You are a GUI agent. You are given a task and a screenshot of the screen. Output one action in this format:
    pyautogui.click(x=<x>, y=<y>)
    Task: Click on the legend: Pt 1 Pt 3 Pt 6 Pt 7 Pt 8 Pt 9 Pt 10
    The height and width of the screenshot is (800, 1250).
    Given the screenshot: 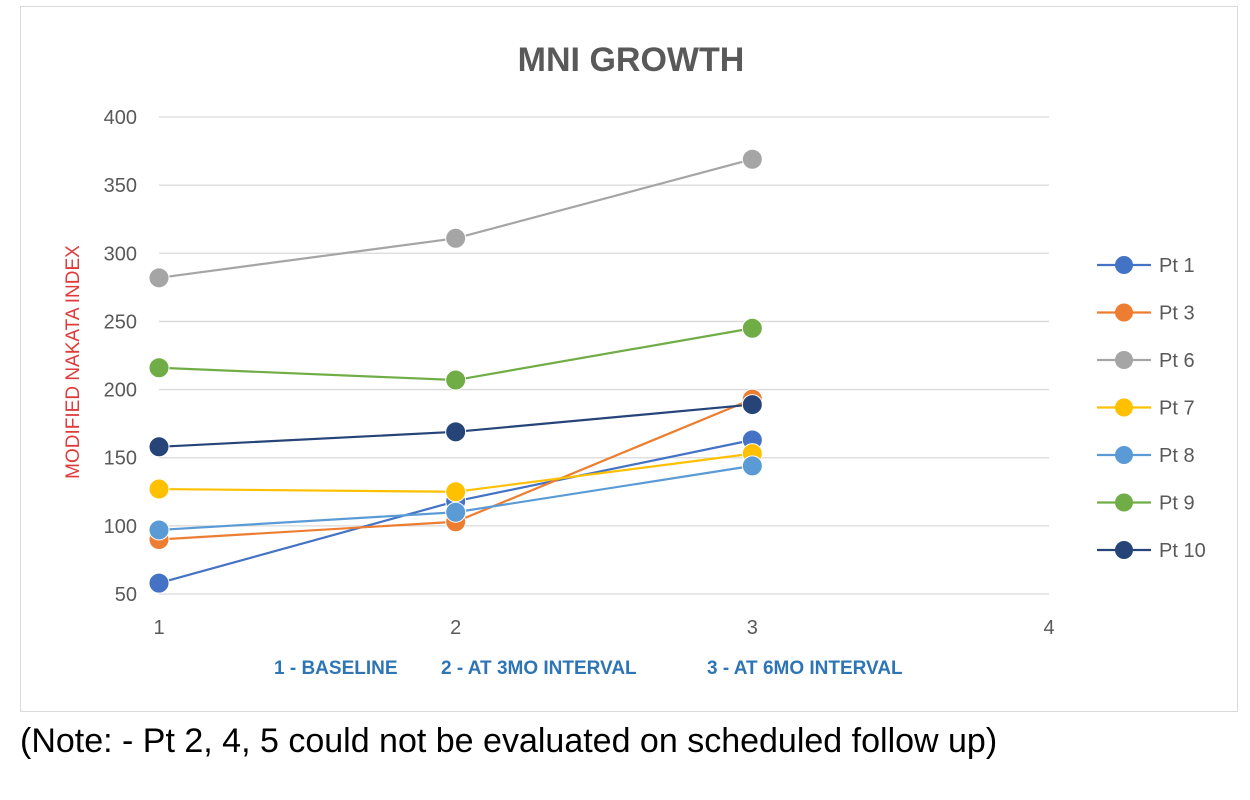 What is the action you would take?
    pyautogui.click(x=1151, y=408)
    